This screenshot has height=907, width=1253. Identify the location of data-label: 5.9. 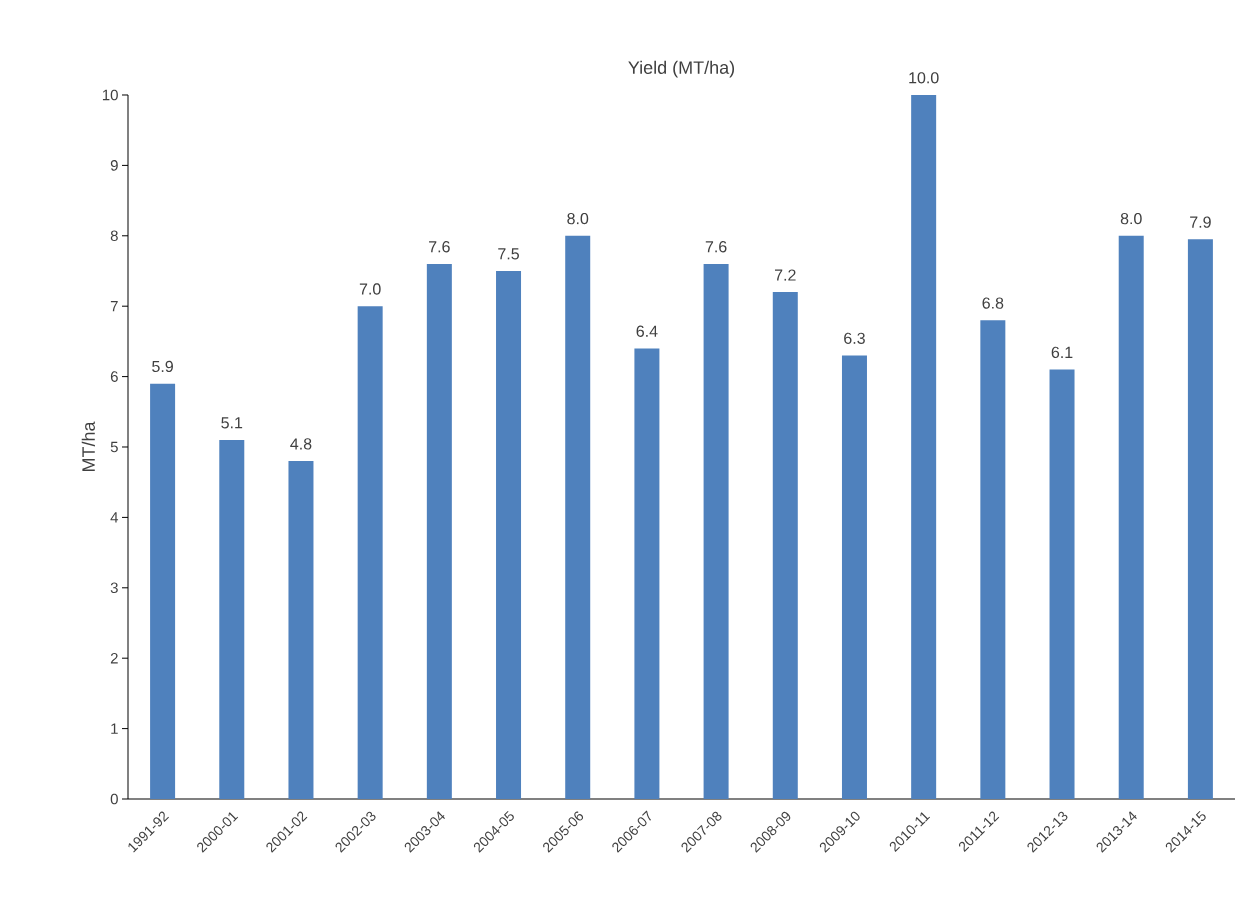
(162, 366).